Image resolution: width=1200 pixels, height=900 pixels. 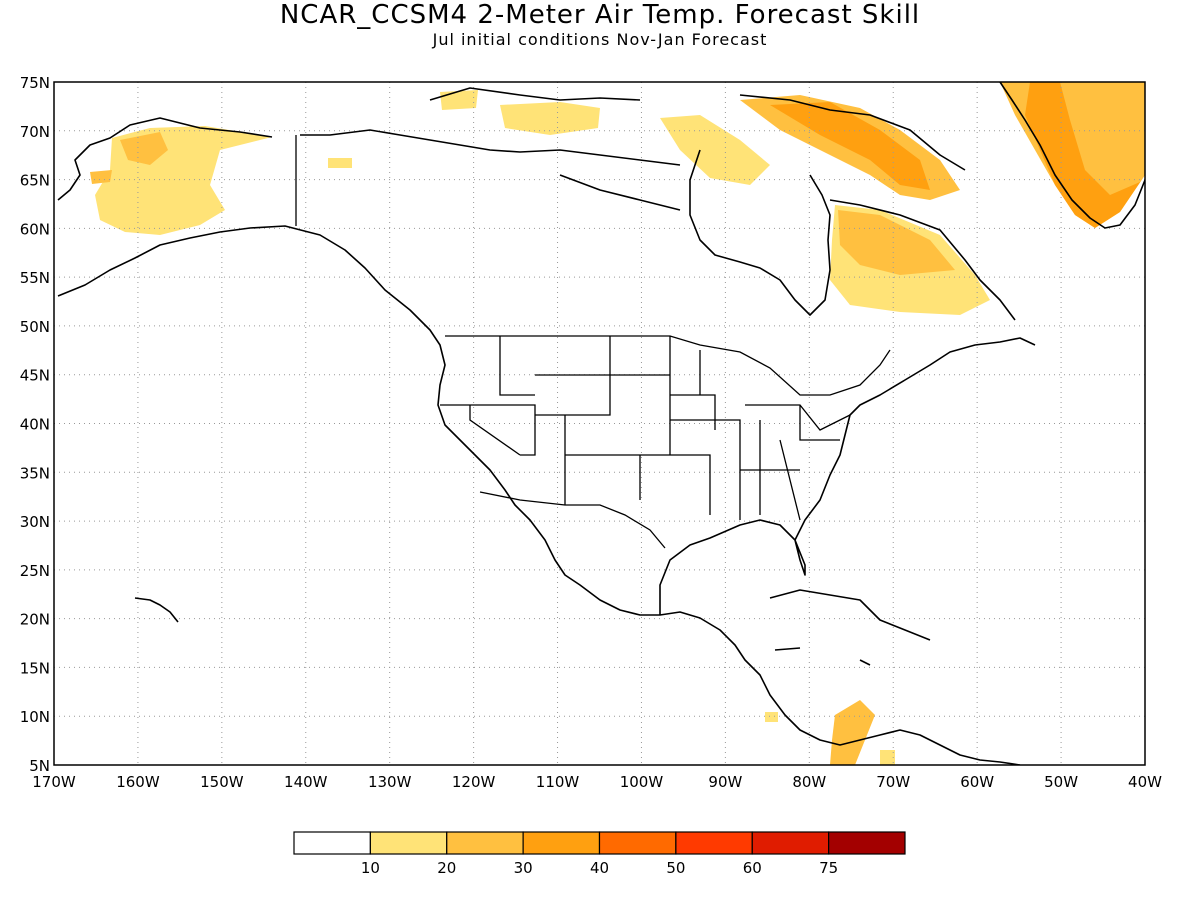 I want to click on lon-tick-label: 40W, so click(x=1145, y=782).